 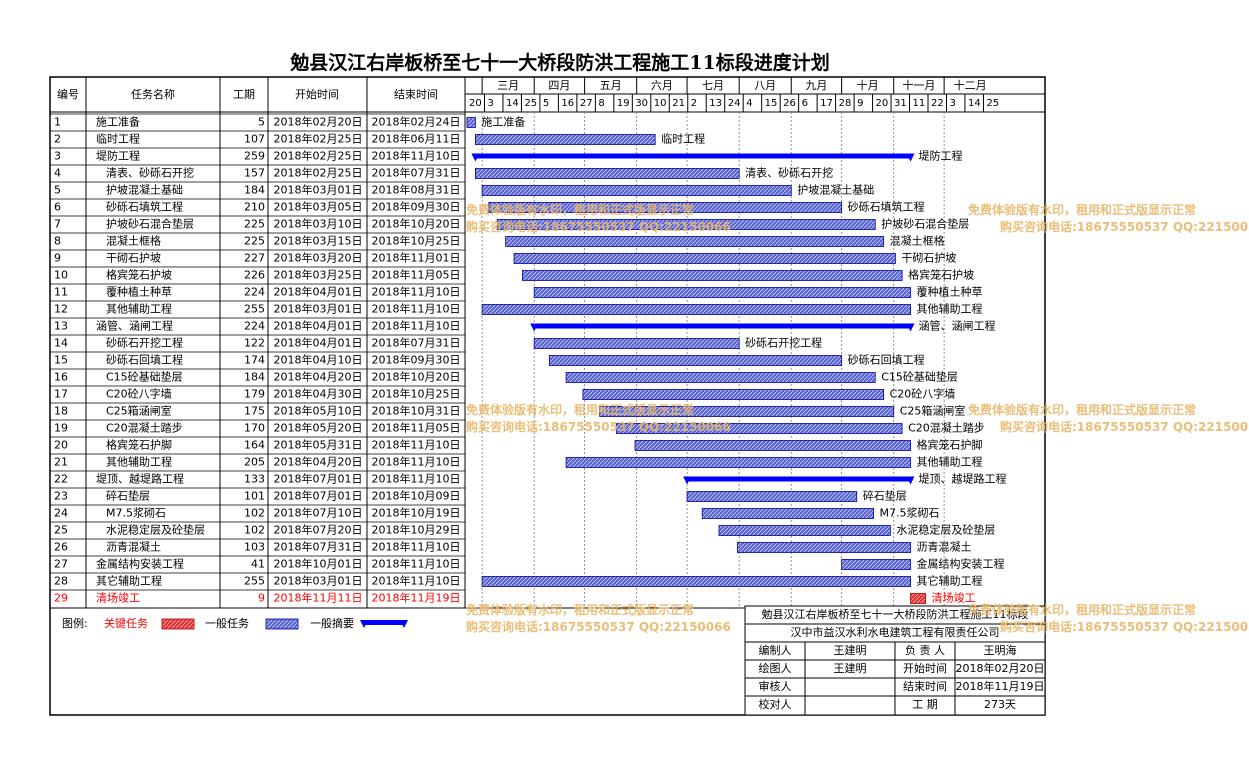 I want to click on bar-label: 混凝土框格, so click(x=917, y=241).